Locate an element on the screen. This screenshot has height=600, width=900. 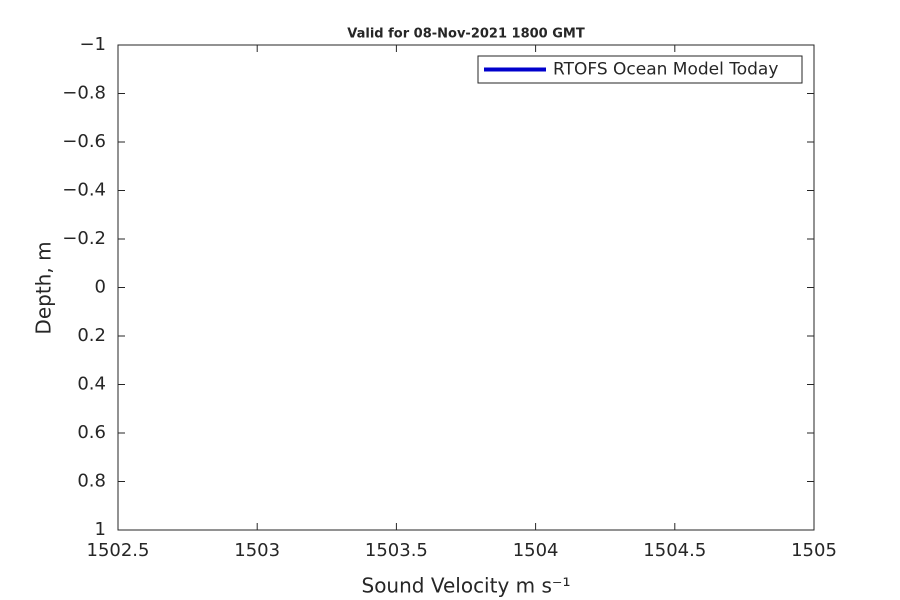
legend-label: RTOFS Ocean Model Today is located at coordinates (665, 70).